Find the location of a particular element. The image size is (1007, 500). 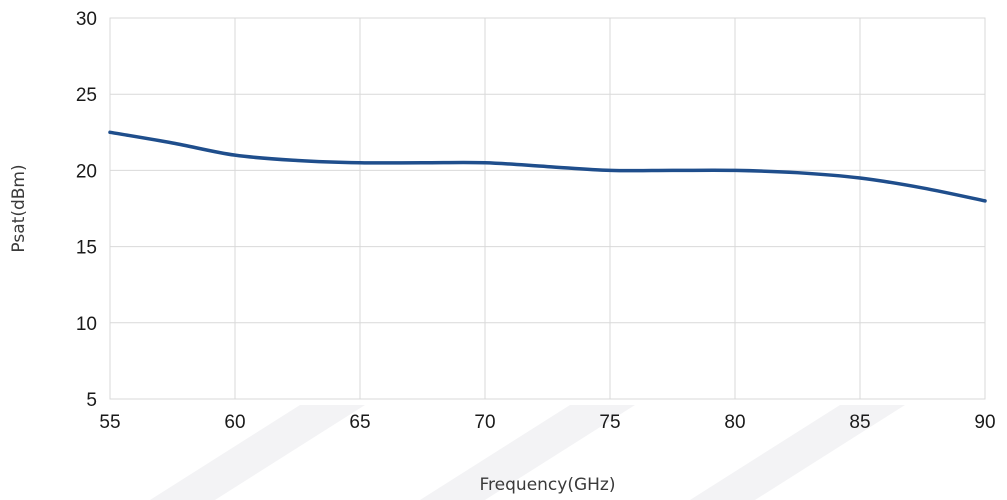

x-tick-label: 60 is located at coordinates (234, 422).